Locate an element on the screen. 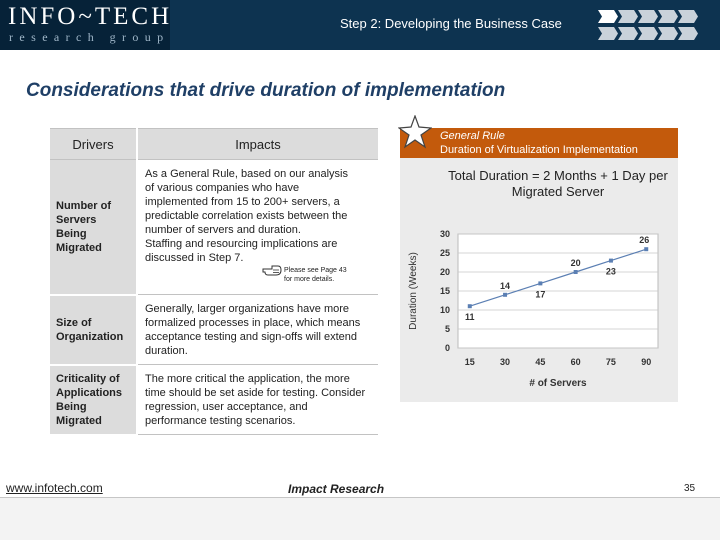 The height and width of the screenshot is (540, 720). impact-line: discussed in Step 7. is located at coordinates (194, 258).